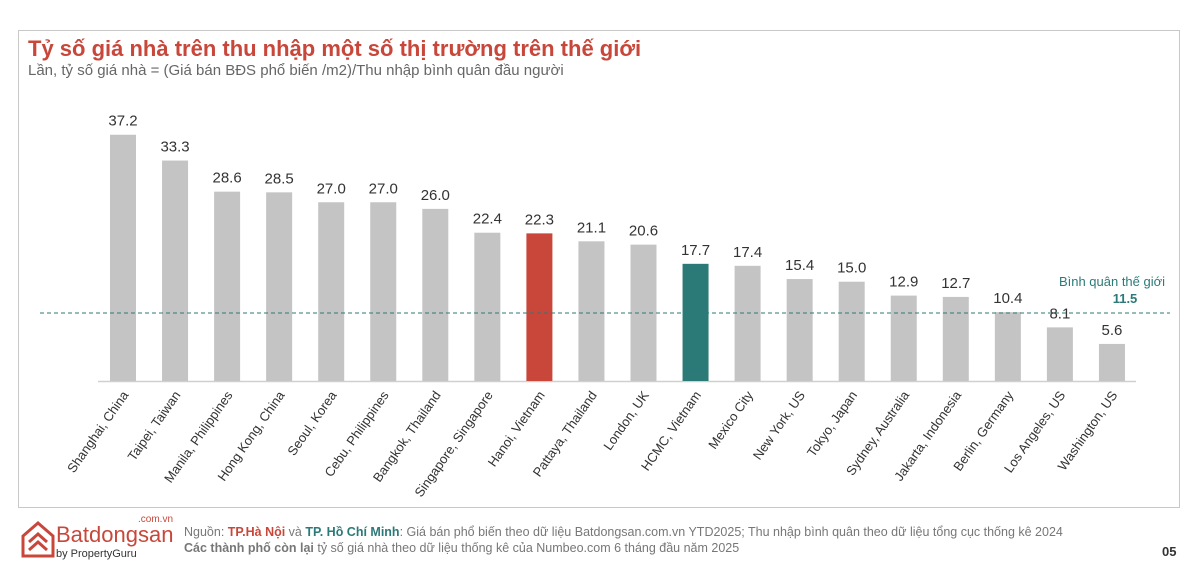 The width and height of the screenshot is (1200, 569). Describe the element at coordinates (695, 250) in the screenshot. I see `data-label: 17.7` at that location.